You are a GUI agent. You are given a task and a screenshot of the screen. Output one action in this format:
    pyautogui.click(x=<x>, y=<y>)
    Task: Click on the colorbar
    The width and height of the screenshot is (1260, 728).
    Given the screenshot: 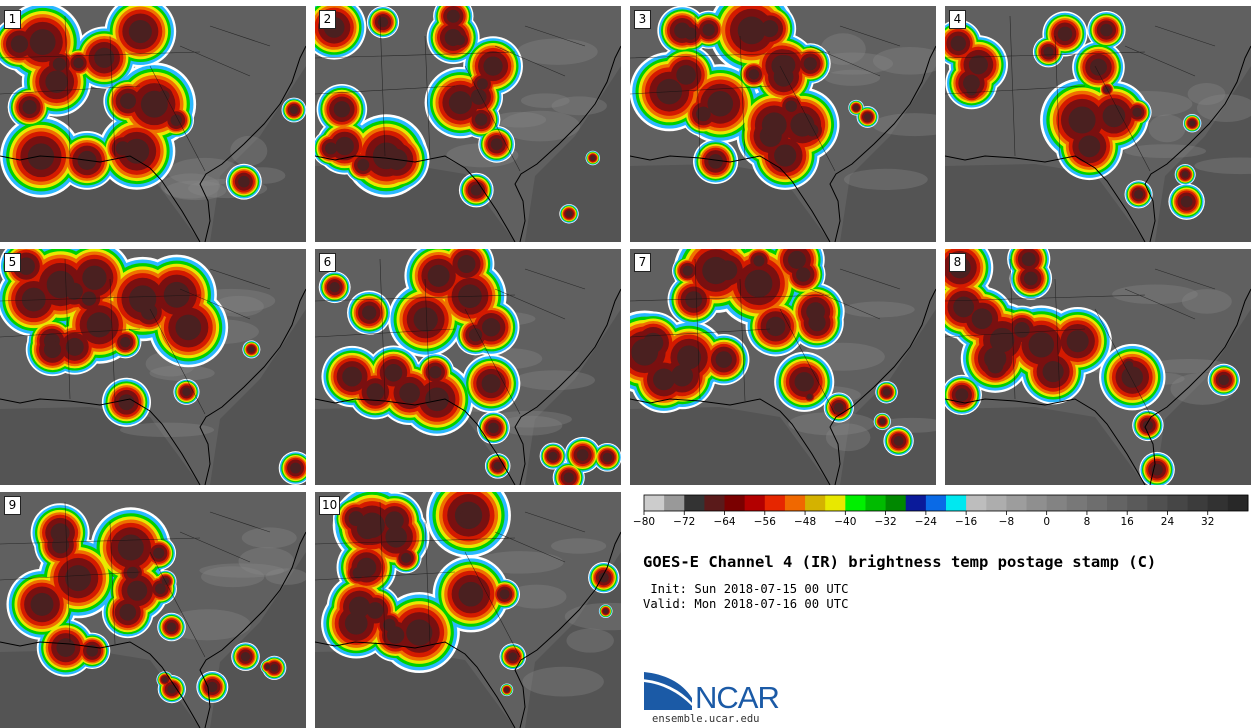 What is the action you would take?
    pyautogui.click(x=946, y=504)
    